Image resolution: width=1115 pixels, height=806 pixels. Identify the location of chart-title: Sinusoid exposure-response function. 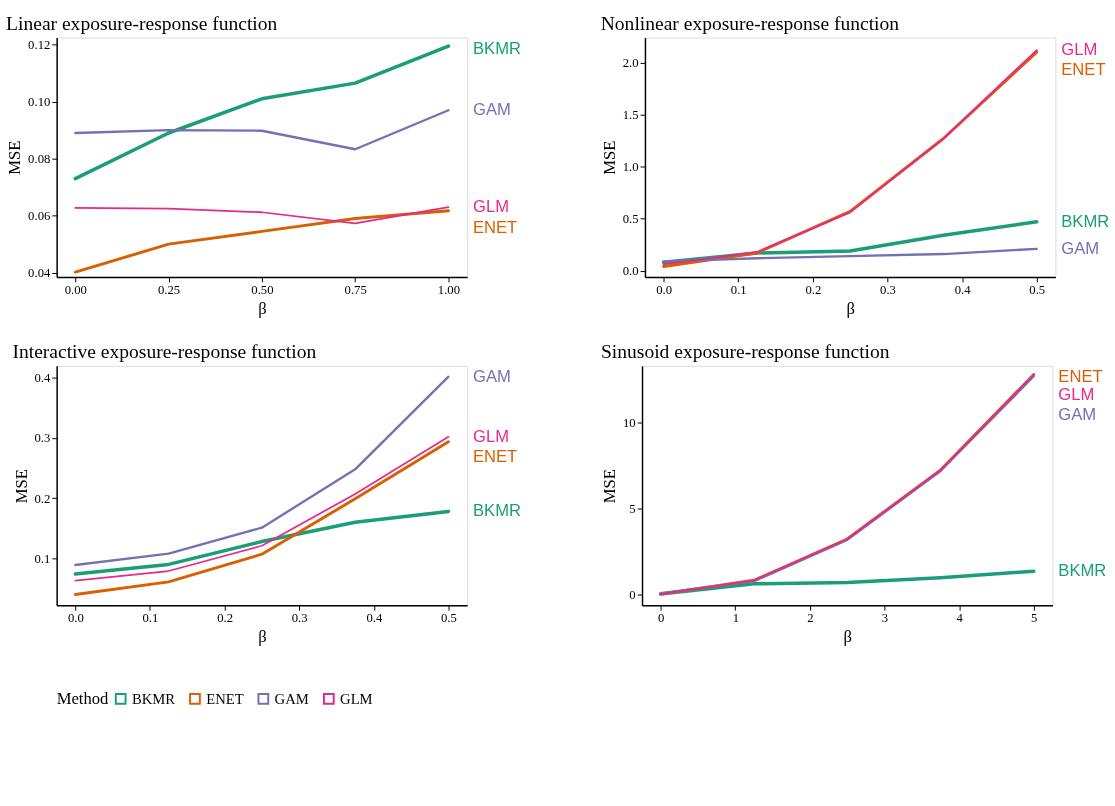
(745, 352).